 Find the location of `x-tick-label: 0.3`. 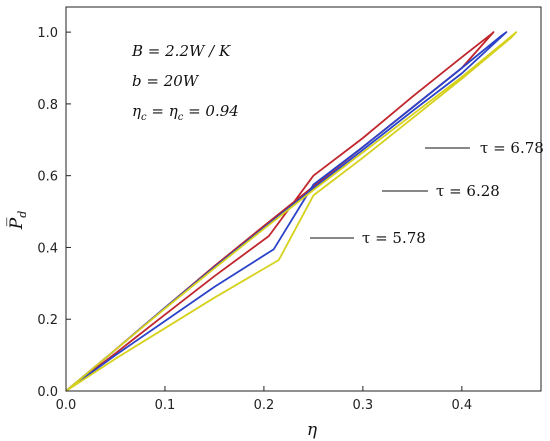

x-tick-label: 0.3 is located at coordinates (363, 405).